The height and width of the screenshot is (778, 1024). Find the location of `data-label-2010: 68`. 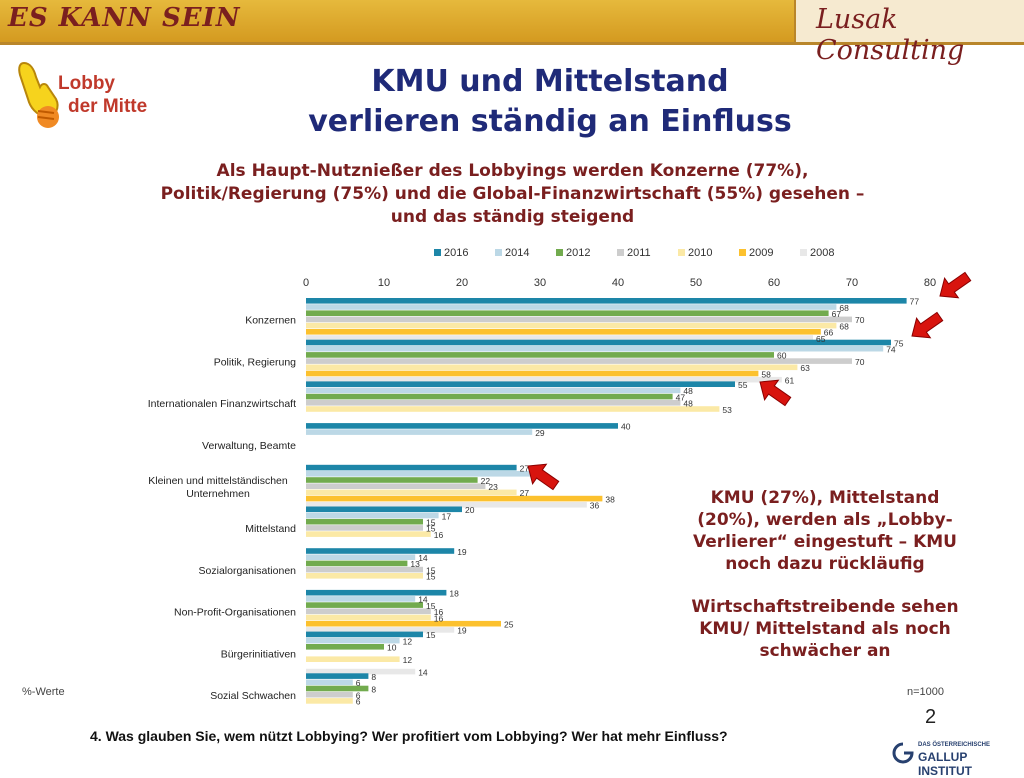

data-label-2010: 68 is located at coordinates (844, 326).